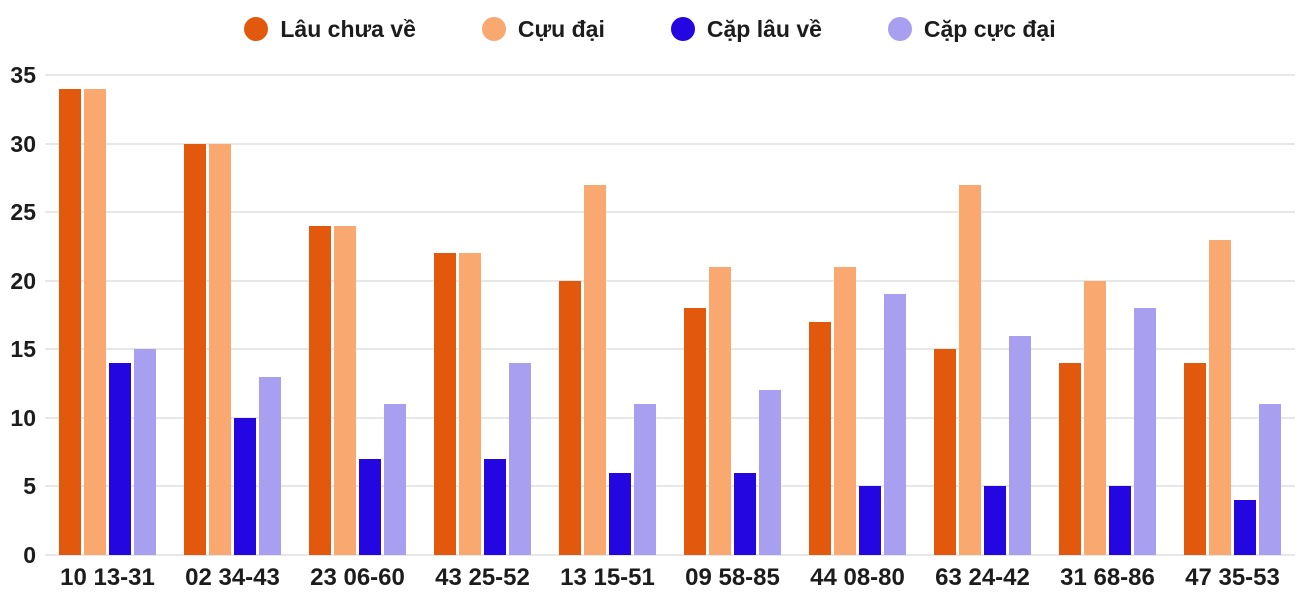 The width and height of the screenshot is (1300, 600). Describe the element at coordinates (561, 28) in the screenshot. I see `legend-label: Cựu đại` at that location.